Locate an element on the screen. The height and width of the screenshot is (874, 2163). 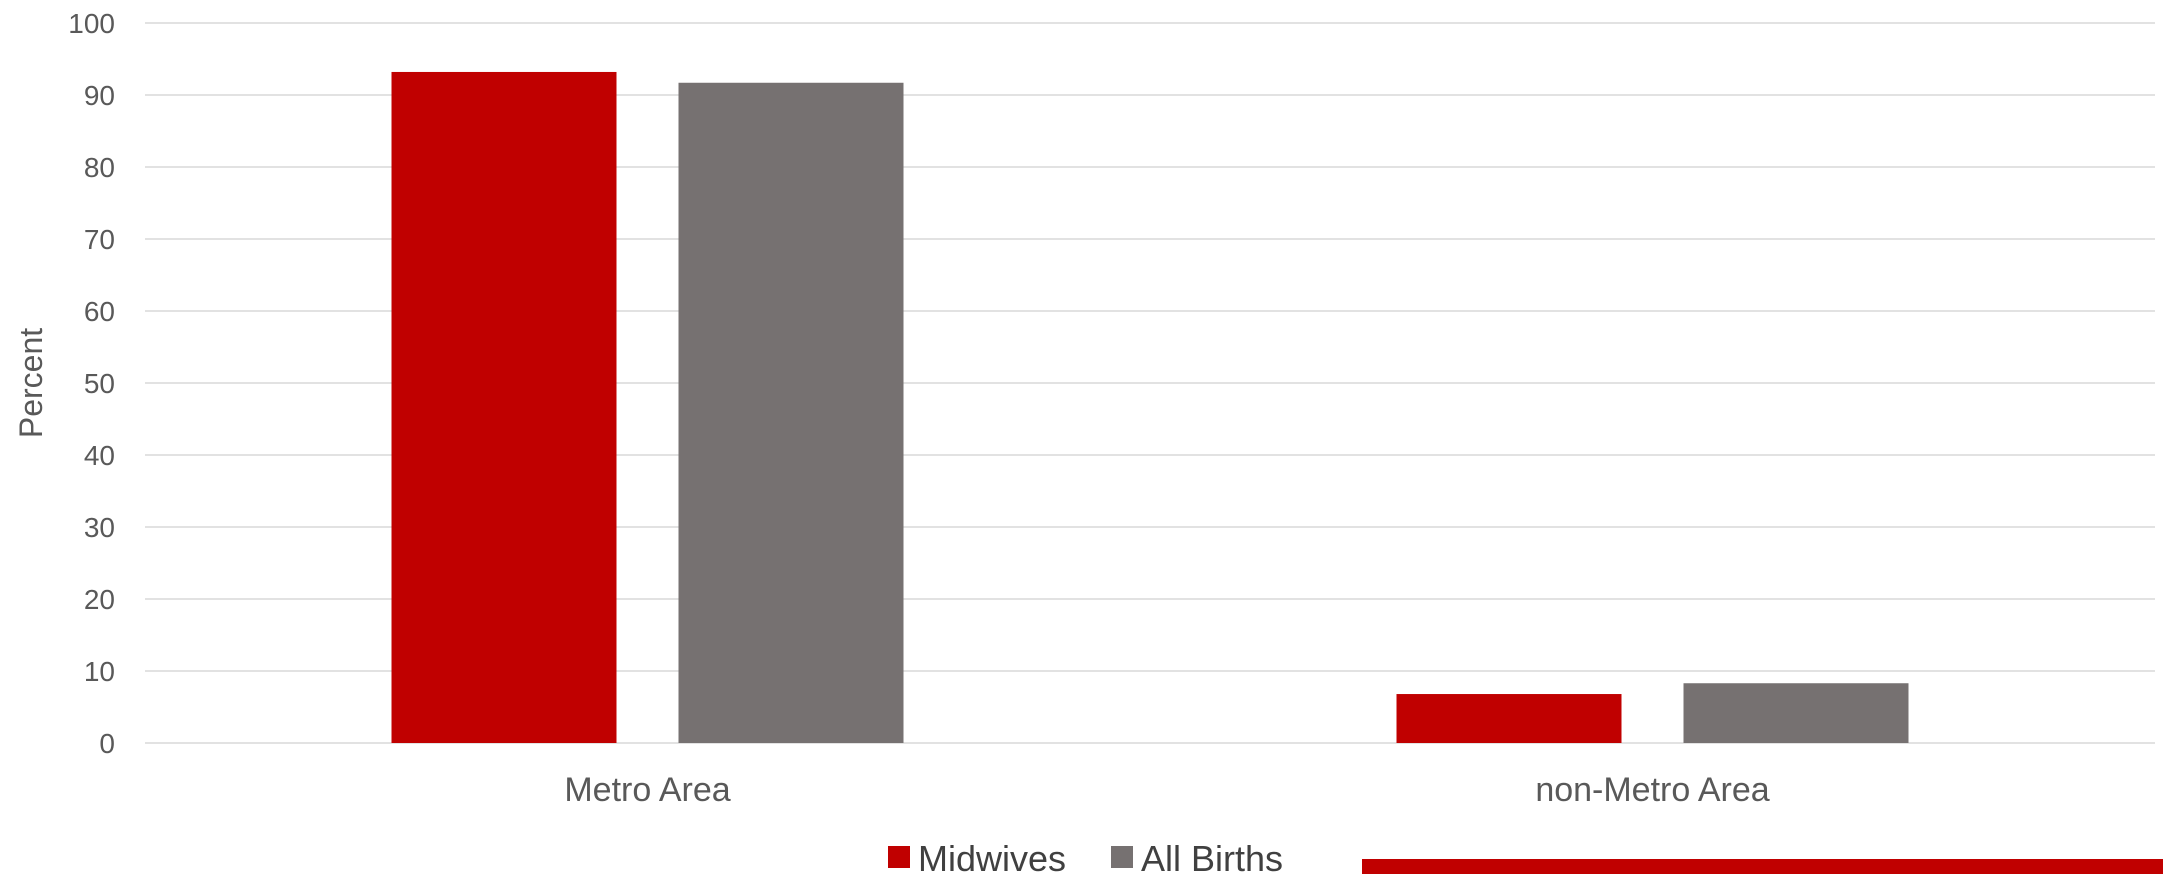
legend: Midwives All Births is located at coordinates (1085, 856).